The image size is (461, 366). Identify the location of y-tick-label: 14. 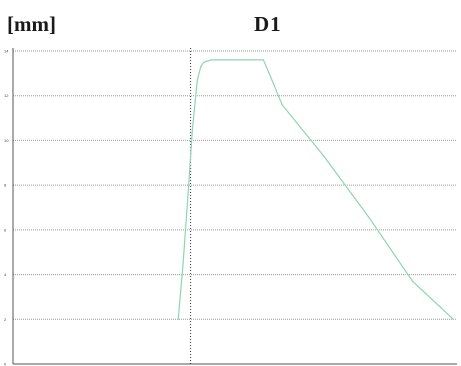
(6, 51).